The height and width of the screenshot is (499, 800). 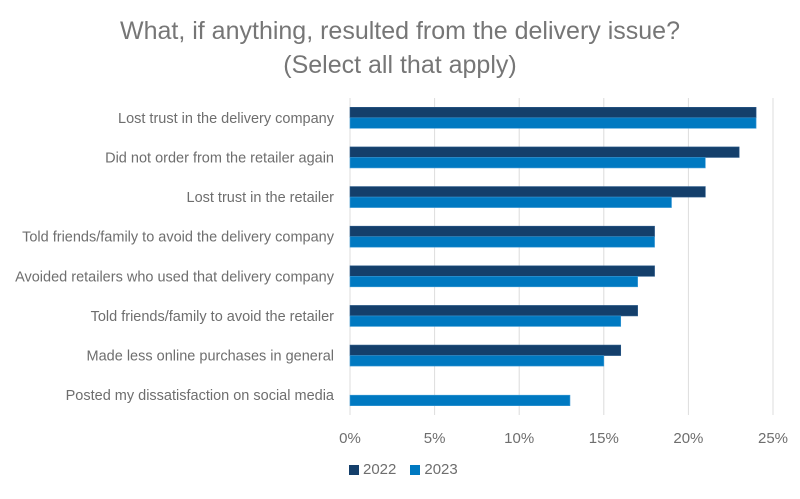 I want to click on category-label: Lost trust in the delivery company, so click(x=226, y=119).